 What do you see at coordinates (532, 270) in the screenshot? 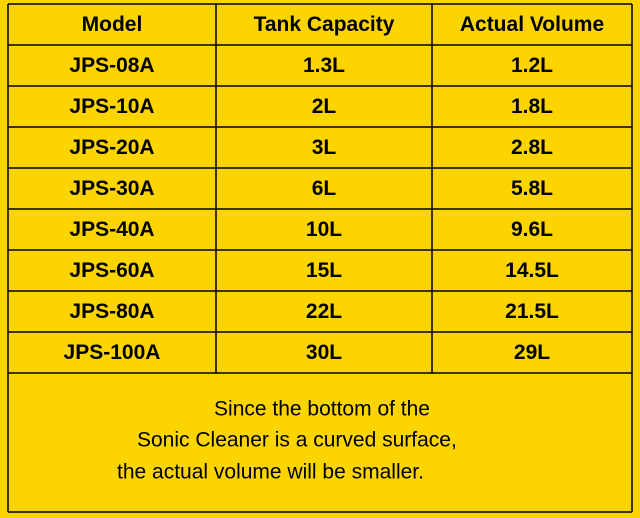
I see `table-cell: 14.5L` at bounding box center [532, 270].